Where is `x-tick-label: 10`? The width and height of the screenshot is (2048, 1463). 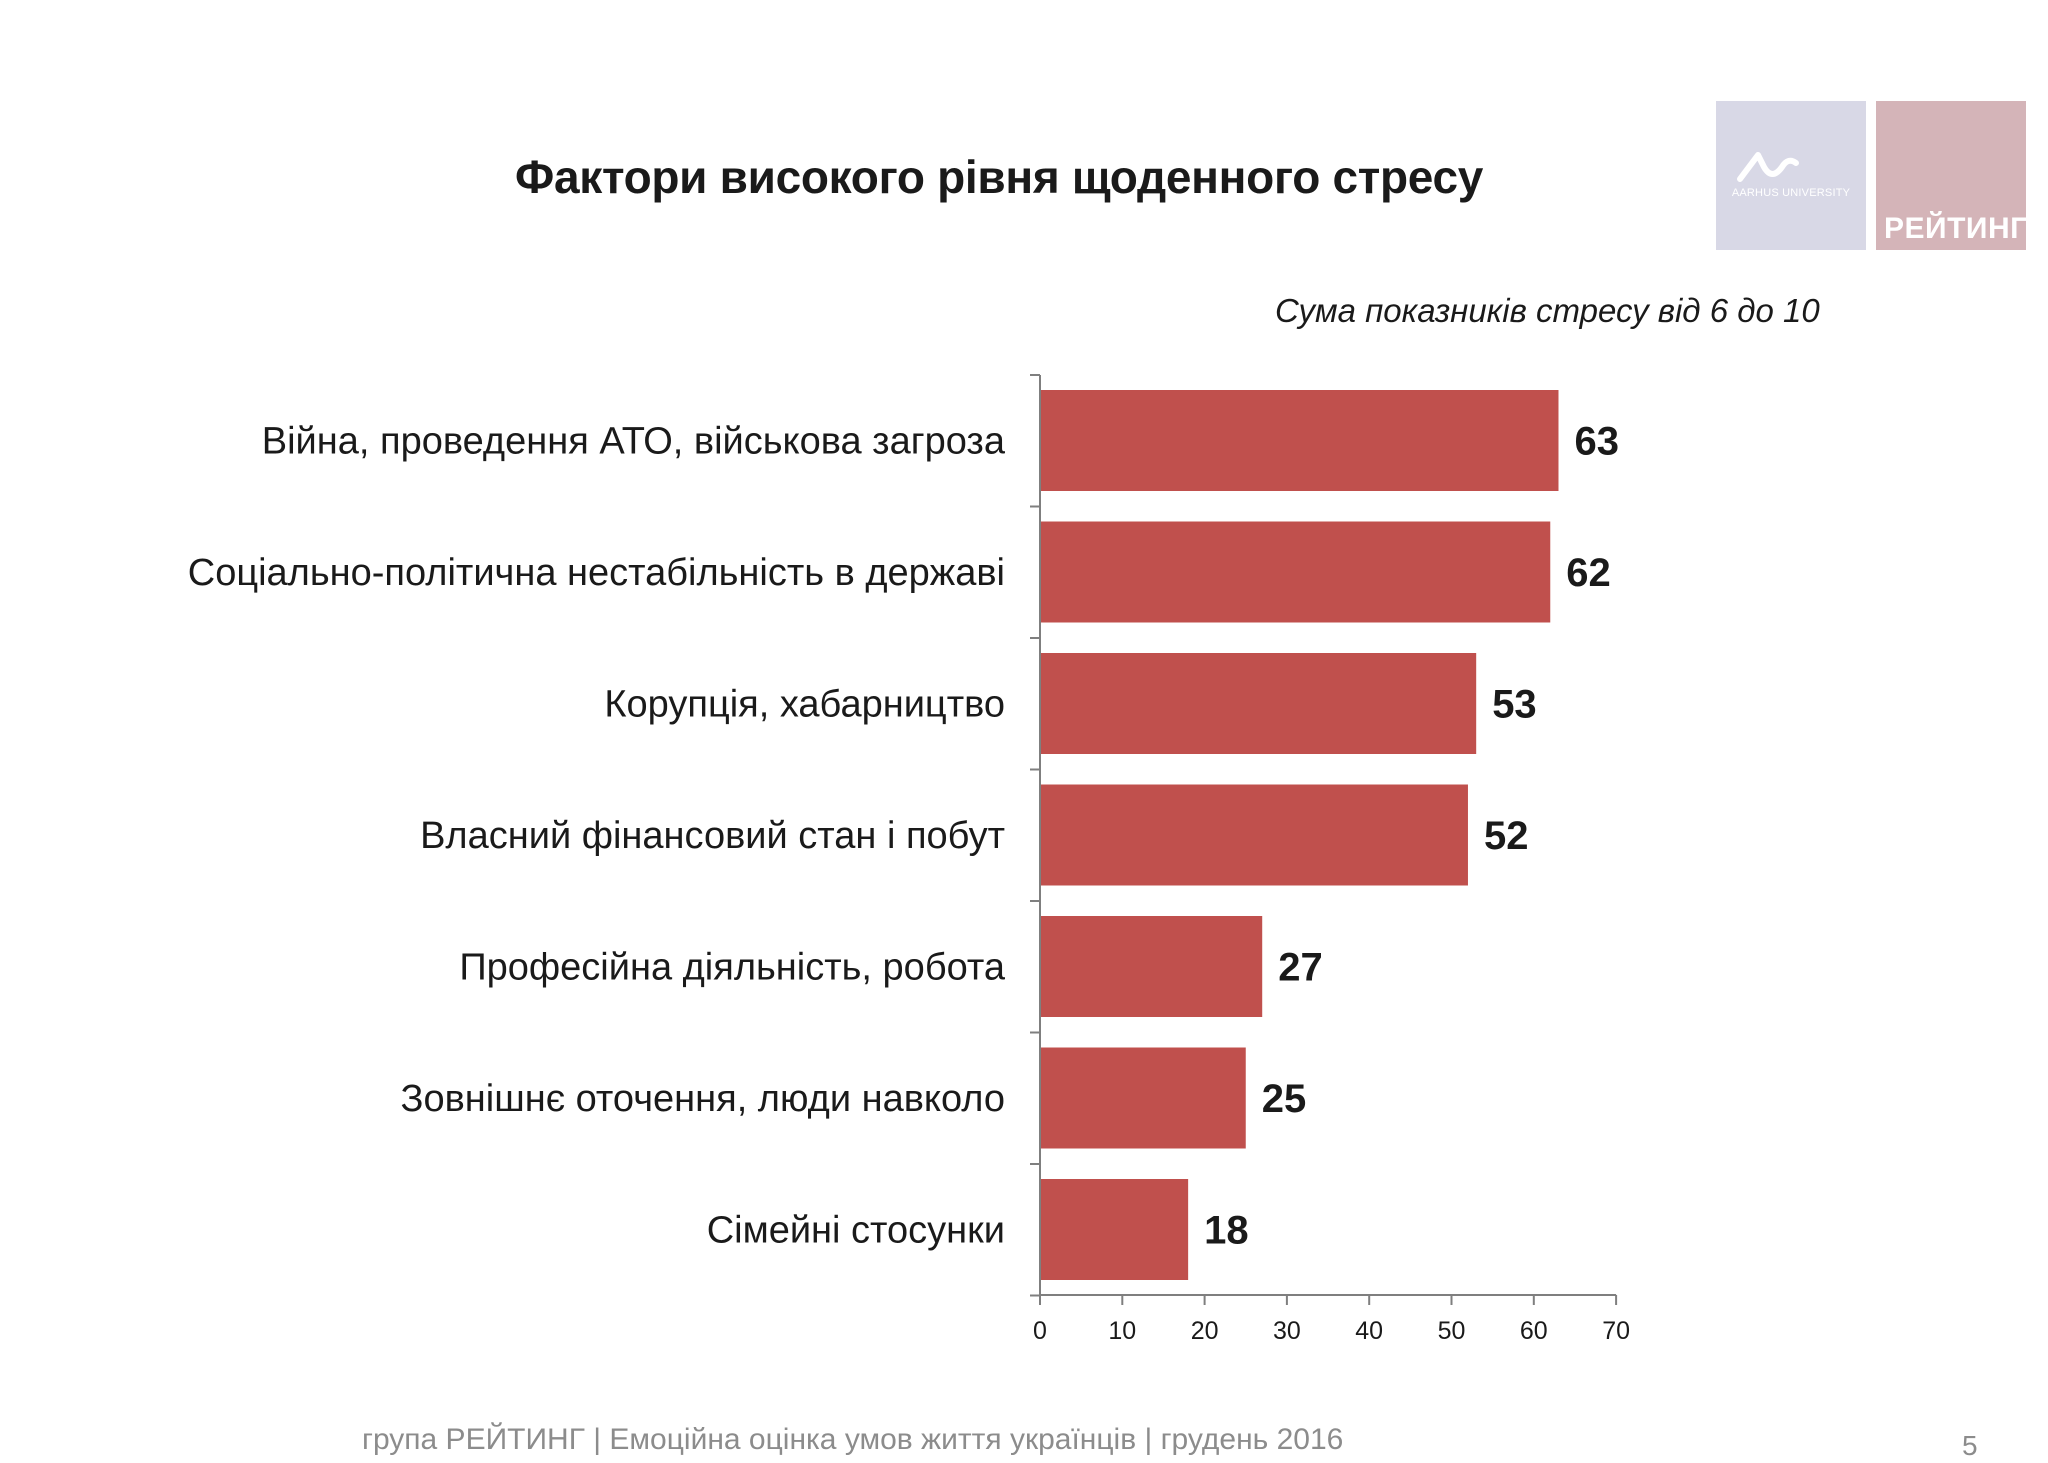
x-tick-label: 10 is located at coordinates (1122, 1331).